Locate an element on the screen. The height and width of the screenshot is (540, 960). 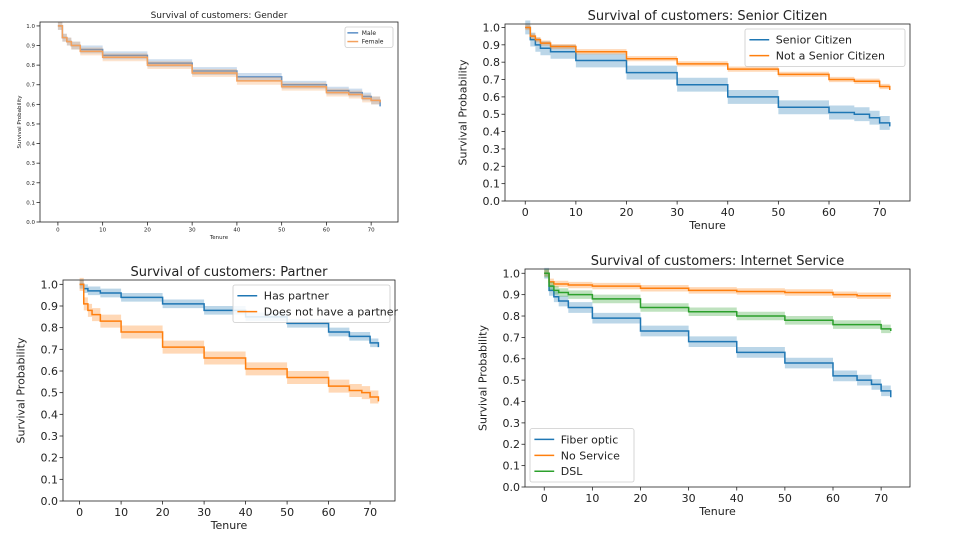
band-male is located at coordinates (219, 66).